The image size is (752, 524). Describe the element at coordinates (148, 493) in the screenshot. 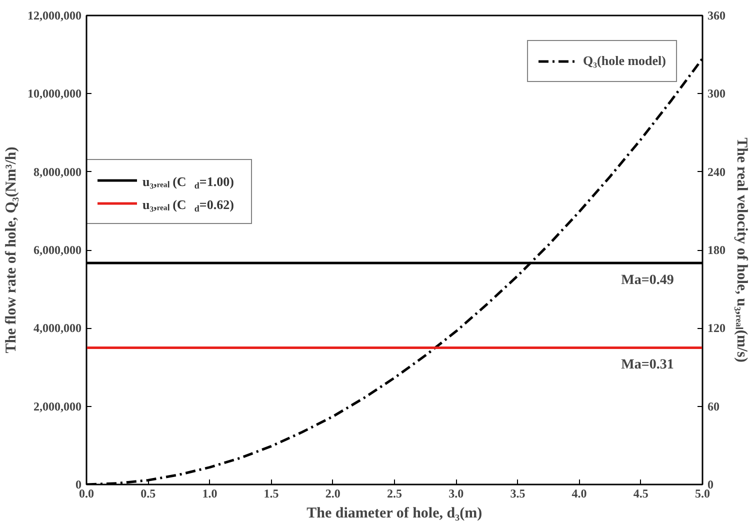

I see `x-tick-label: 0.5` at that location.